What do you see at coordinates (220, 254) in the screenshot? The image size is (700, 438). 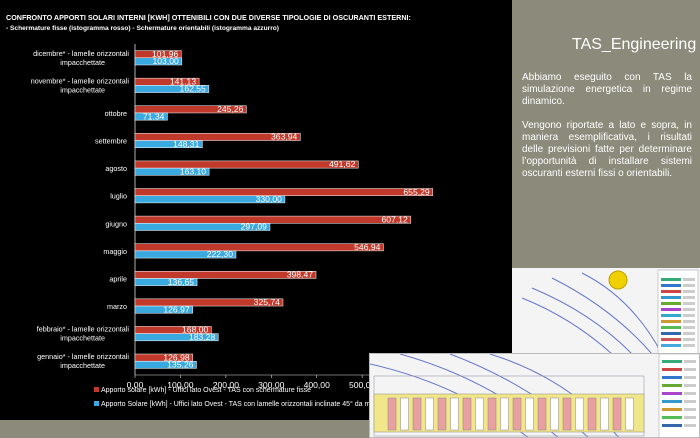 I see `data-label: 222,30` at bounding box center [220, 254].